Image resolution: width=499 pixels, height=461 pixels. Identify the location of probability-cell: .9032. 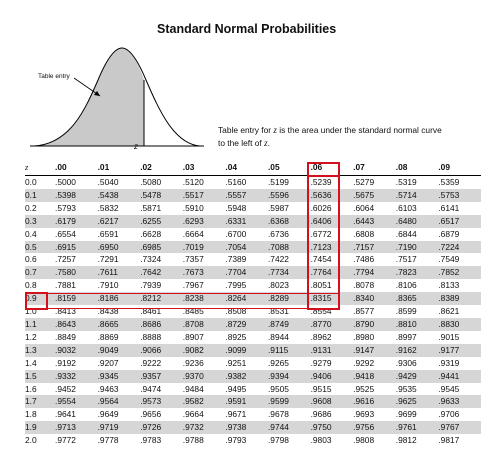
(76, 350).